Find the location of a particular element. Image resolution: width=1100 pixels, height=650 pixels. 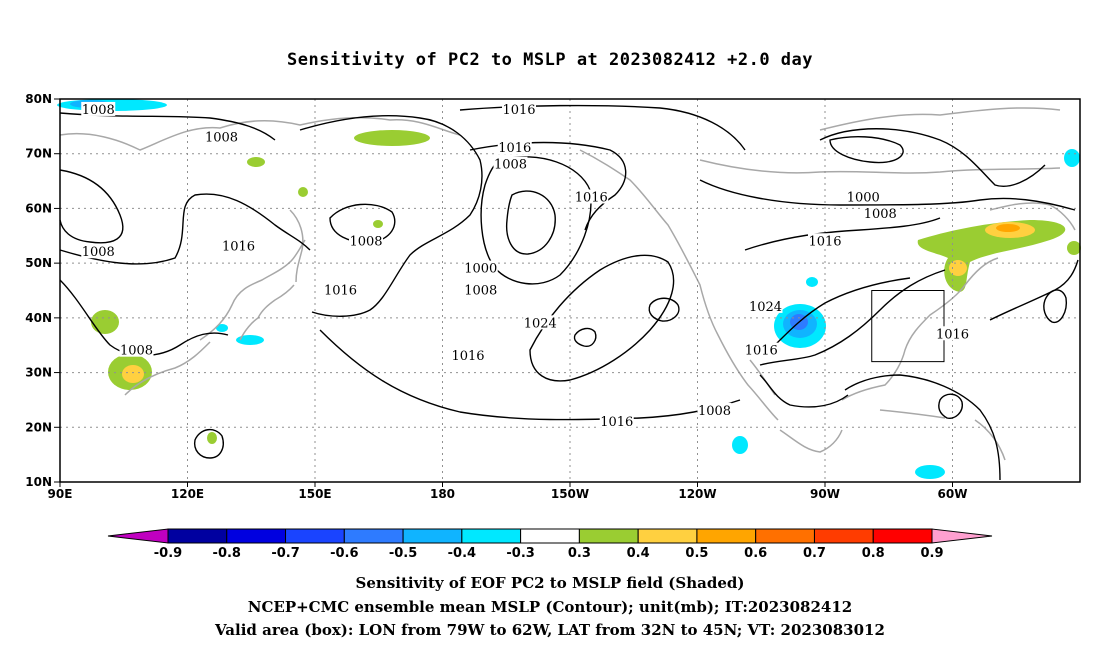

colorbar-label: -0.8 is located at coordinates (227, 553).